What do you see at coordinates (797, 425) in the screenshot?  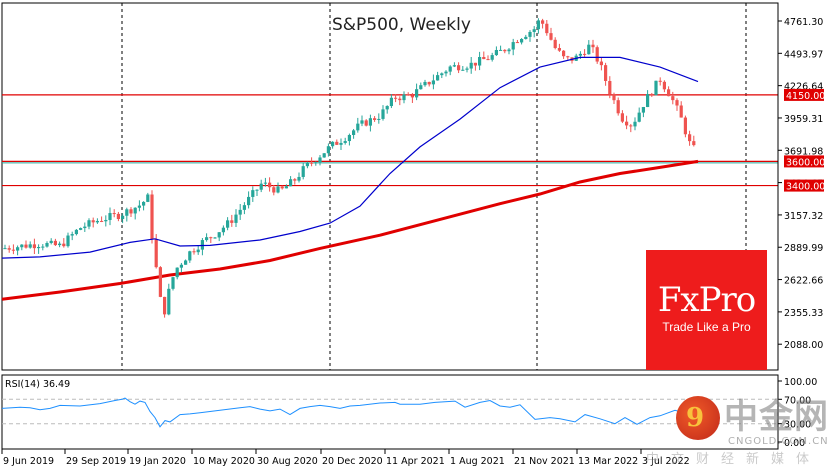 I see `svg-text: 30.00` at bounding box center [797, 425].